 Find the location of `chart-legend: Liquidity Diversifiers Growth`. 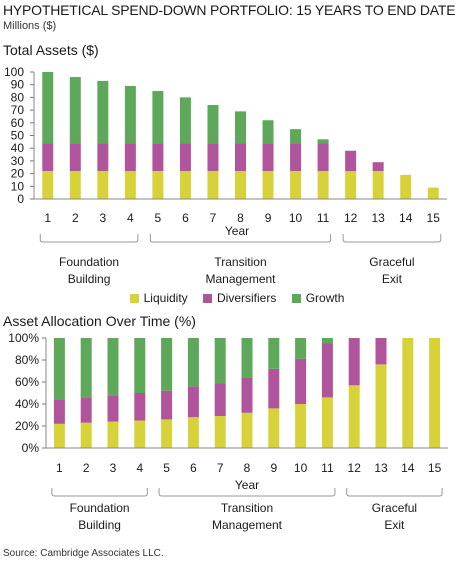

chart-legend: Liquidity Diversifiers Growth is located at coordinates (237, 298).